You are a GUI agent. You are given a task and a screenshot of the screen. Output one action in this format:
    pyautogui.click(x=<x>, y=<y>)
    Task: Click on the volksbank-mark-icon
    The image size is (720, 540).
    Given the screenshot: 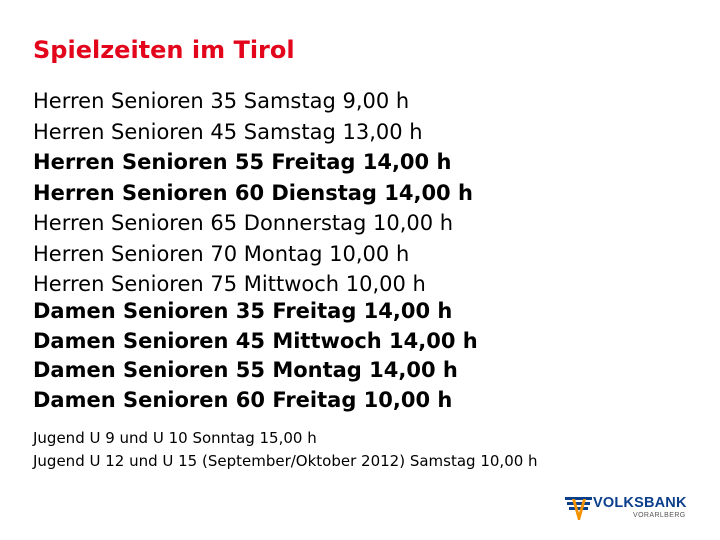 What is the action you would take?
    pyautogui.click(x=578, y=508)
    